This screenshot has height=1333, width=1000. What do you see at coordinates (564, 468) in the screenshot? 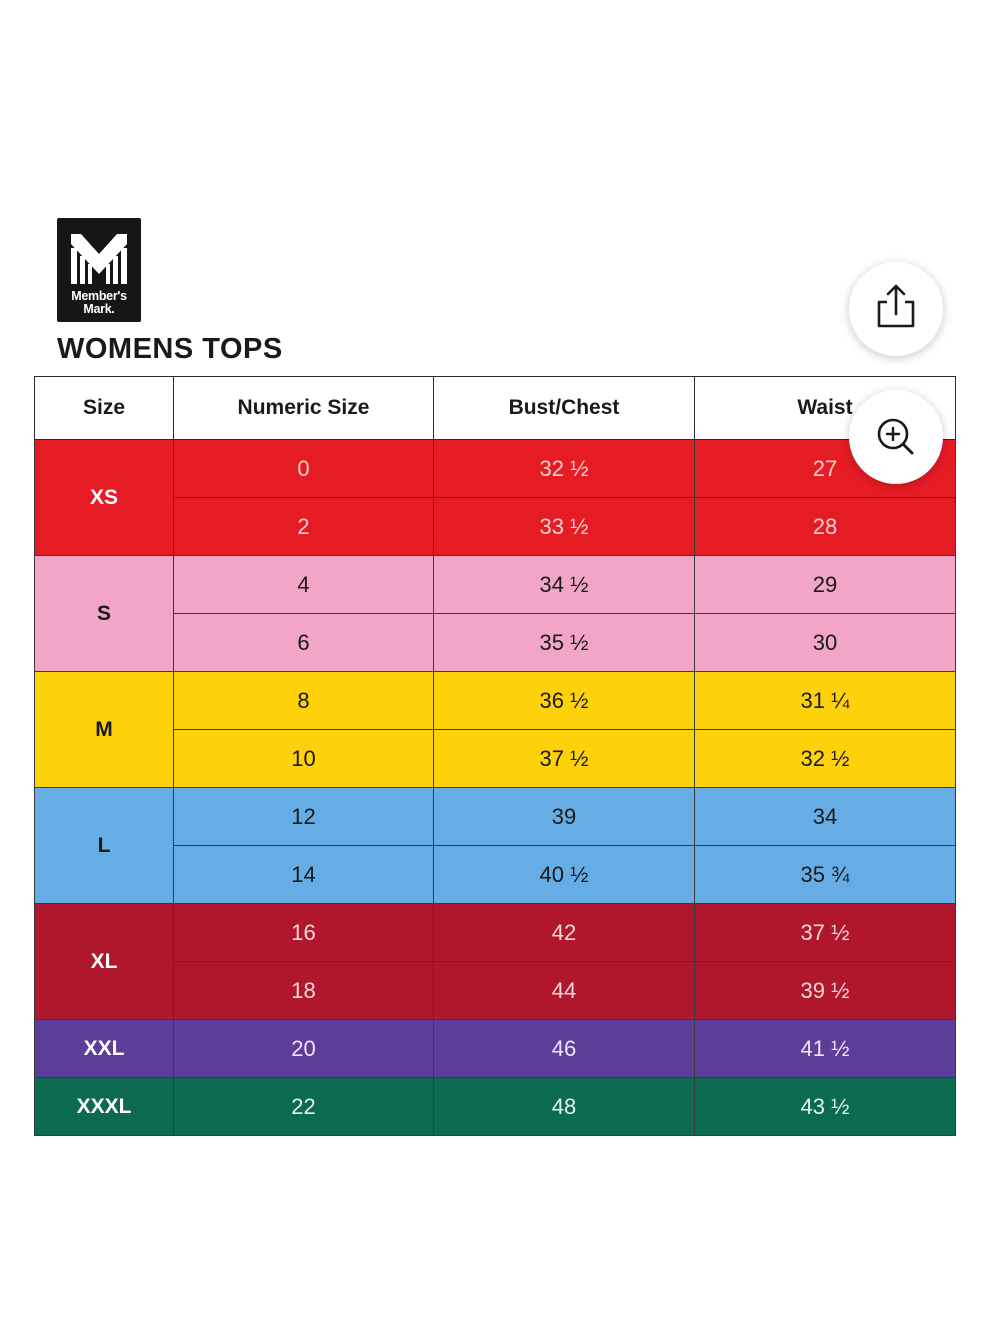
I see `bust-cell: 32 ½` at bounding box center [564, 468].